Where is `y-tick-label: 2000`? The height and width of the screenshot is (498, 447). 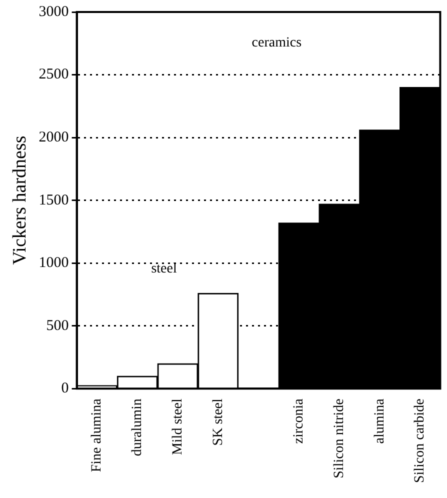
y-tick-label: 2000 is located at coordinates (53, 137).